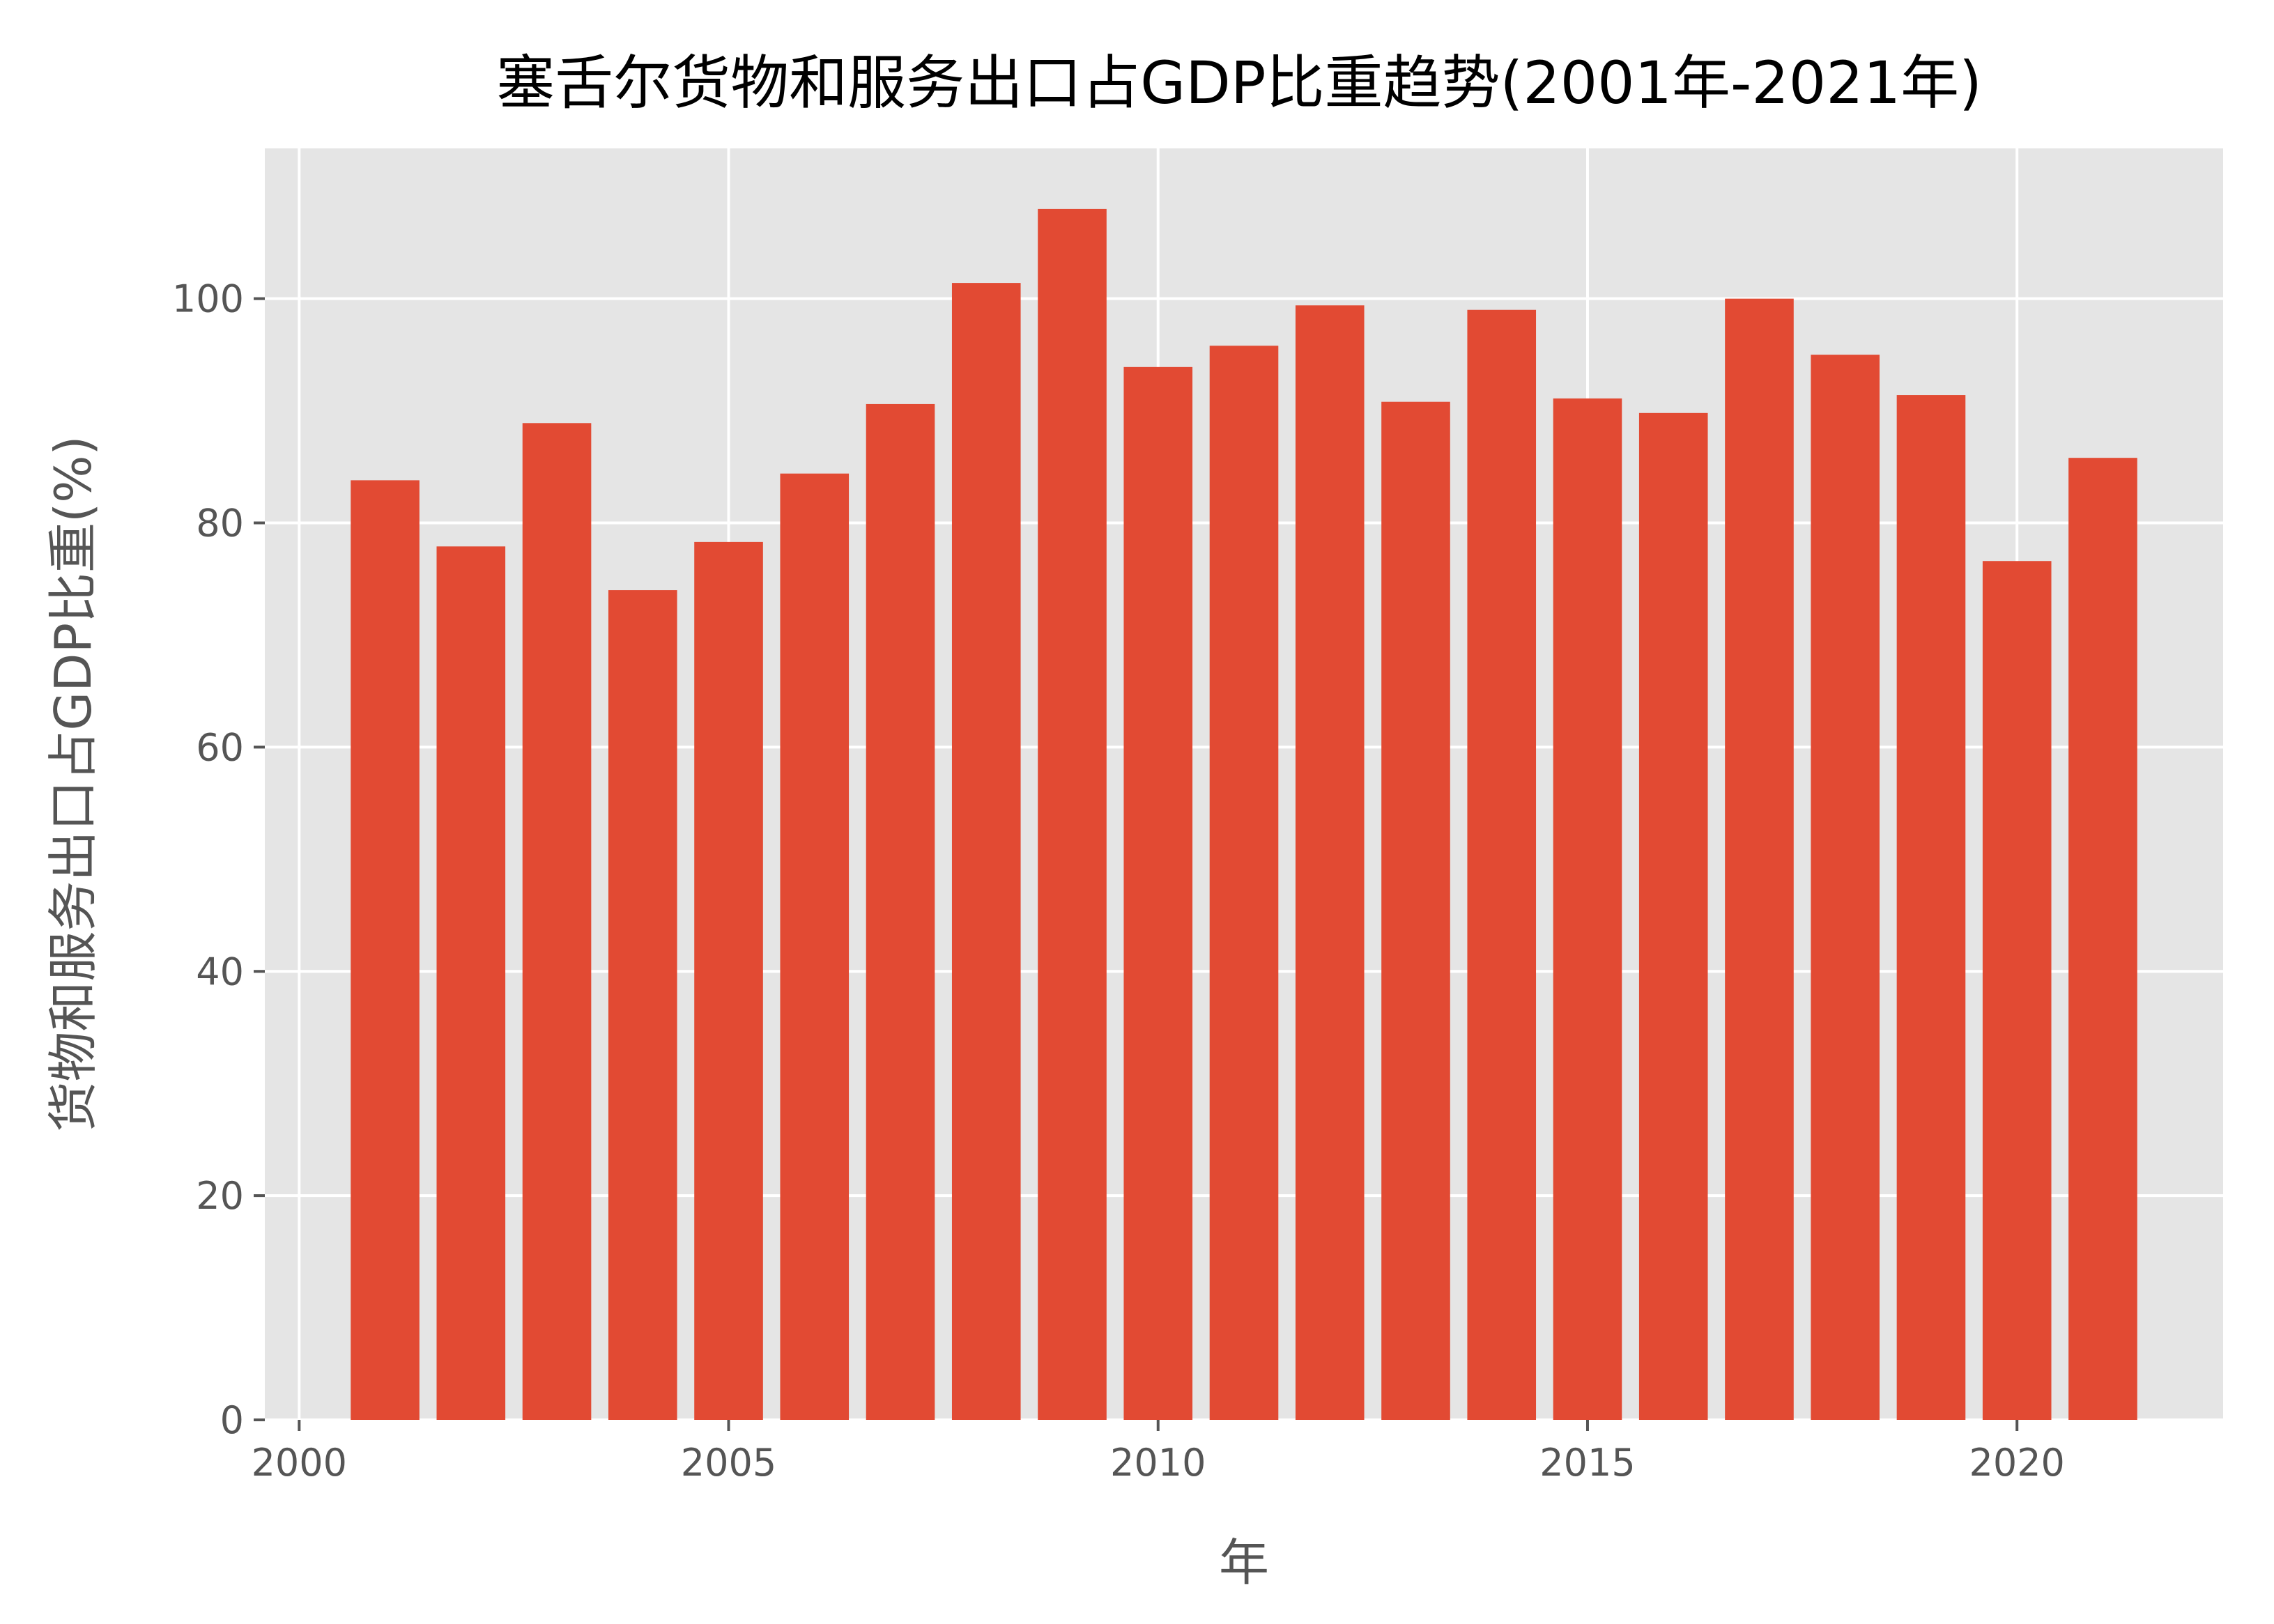 The width and height of the screenshot is (2274, 1624). What do you see at coordinates (73, 783) in the screenshot?
I see `y-axis-label: 货物和服务出口占GDP比重(%)` at bounding box center [73, 783].